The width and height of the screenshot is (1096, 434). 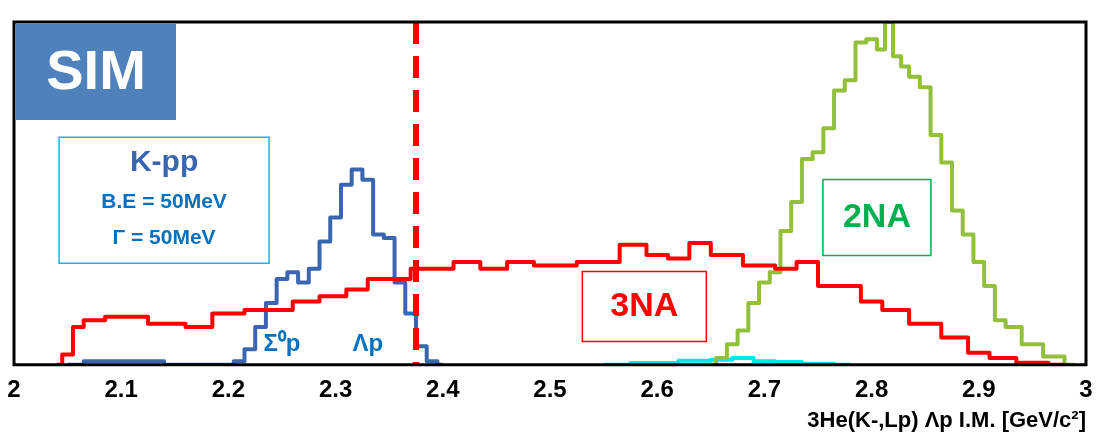 What do you see at coordinates (228, 388) in the screenshot?
I see `x-tick-label: 2.2` at bounding box center [228, 388].